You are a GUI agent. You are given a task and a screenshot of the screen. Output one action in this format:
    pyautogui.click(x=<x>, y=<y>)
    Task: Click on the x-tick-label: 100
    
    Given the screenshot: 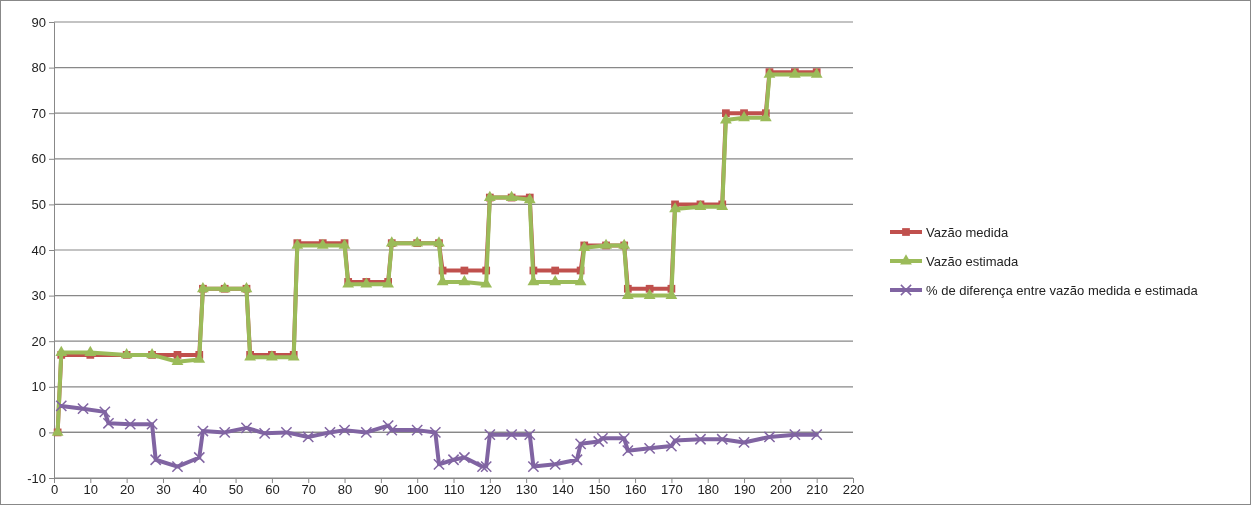 What is the action you would take?
    pyautogui.click(x=417, y=490)
    